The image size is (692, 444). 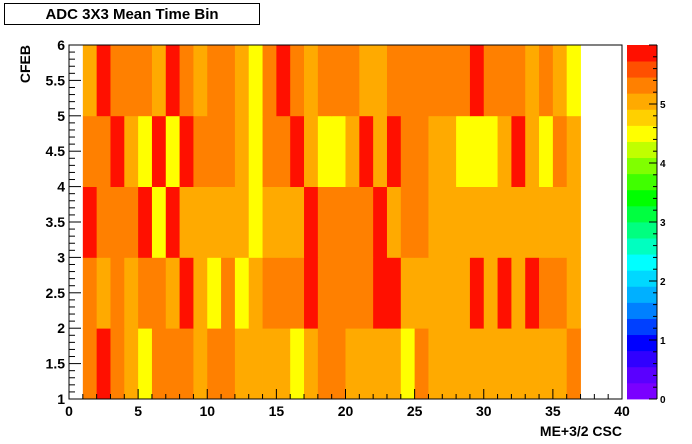 I want to click on x-tick-label: 30, so click(x=484, y=411).